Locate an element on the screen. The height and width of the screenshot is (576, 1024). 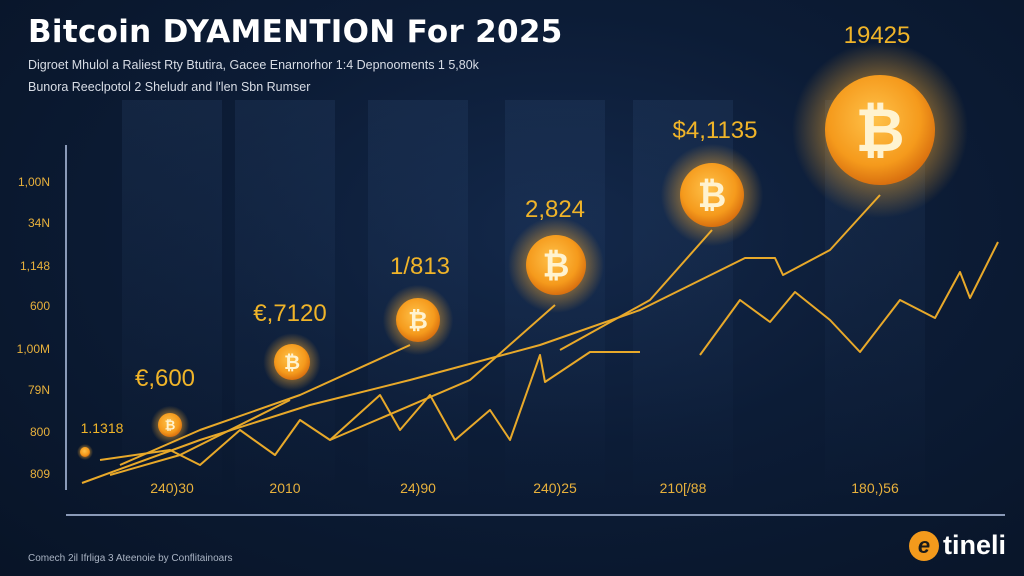
y-tick-label: 34N is located at coordinates (38, 223).